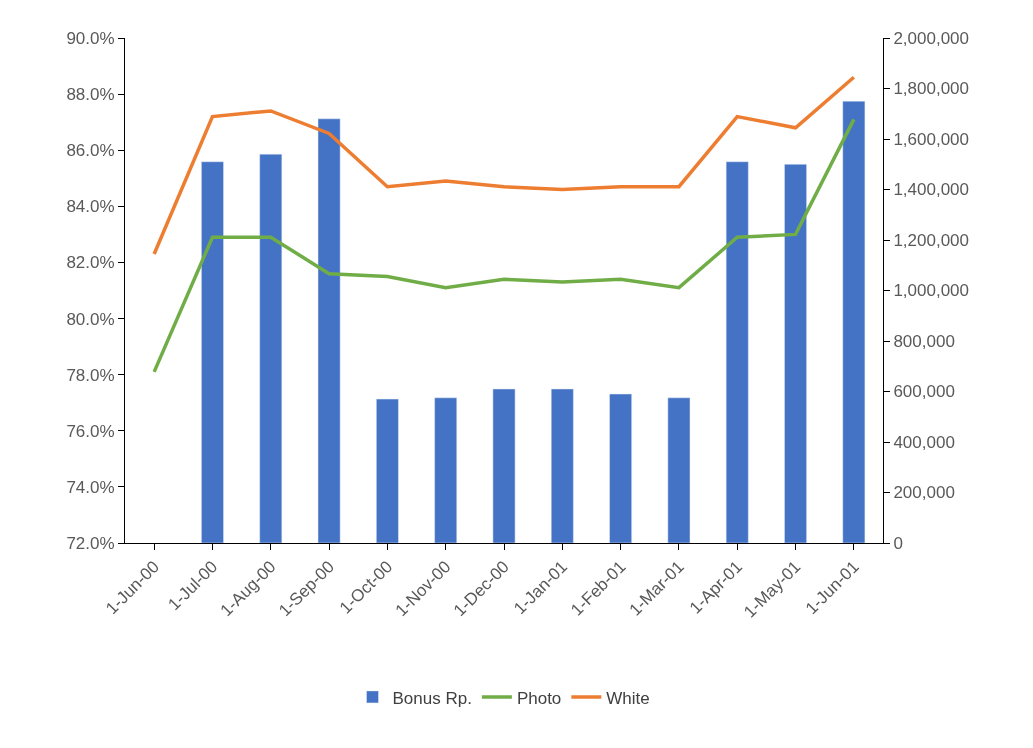 This screenshot has height=748, width=1033. Describe the element at coordinates (931, 89) in the screenshot. I see `y2-tick-label: 1,800,000` at that location.